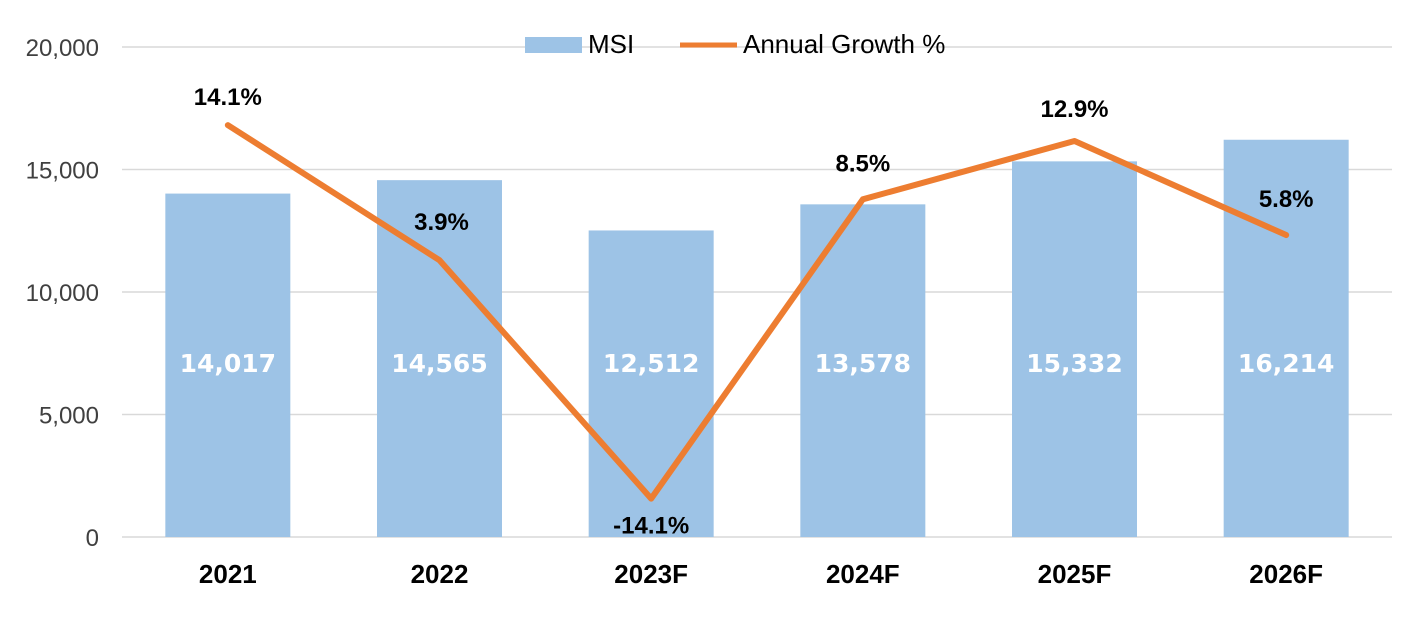 The width and height of the screenshot is (1414, 626). Describe the element at coordinates (1075, 574) in the screenshot. I see `x-tick-label: 2025F` at that location.